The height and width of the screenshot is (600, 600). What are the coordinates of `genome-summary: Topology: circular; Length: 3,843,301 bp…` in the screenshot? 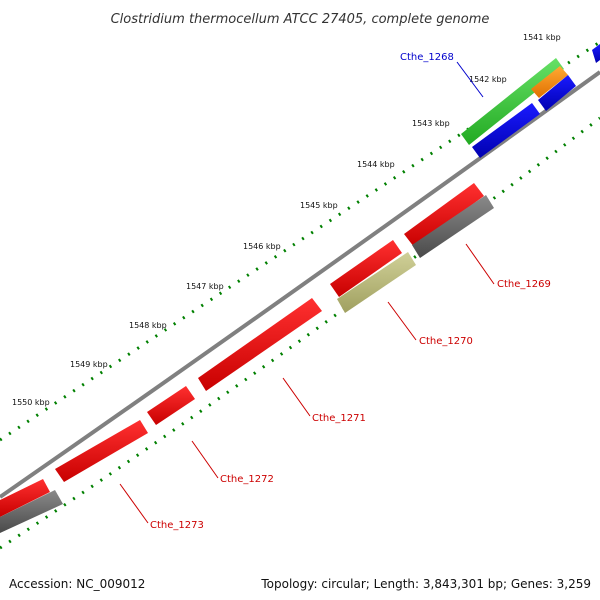 It's located at (426, 584).